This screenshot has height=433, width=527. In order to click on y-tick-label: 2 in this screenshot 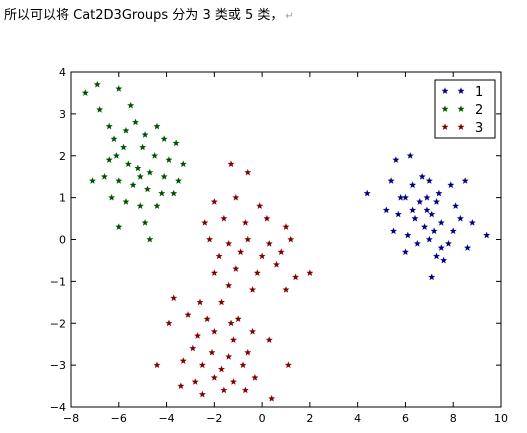, I will do `click(62, 156)`.